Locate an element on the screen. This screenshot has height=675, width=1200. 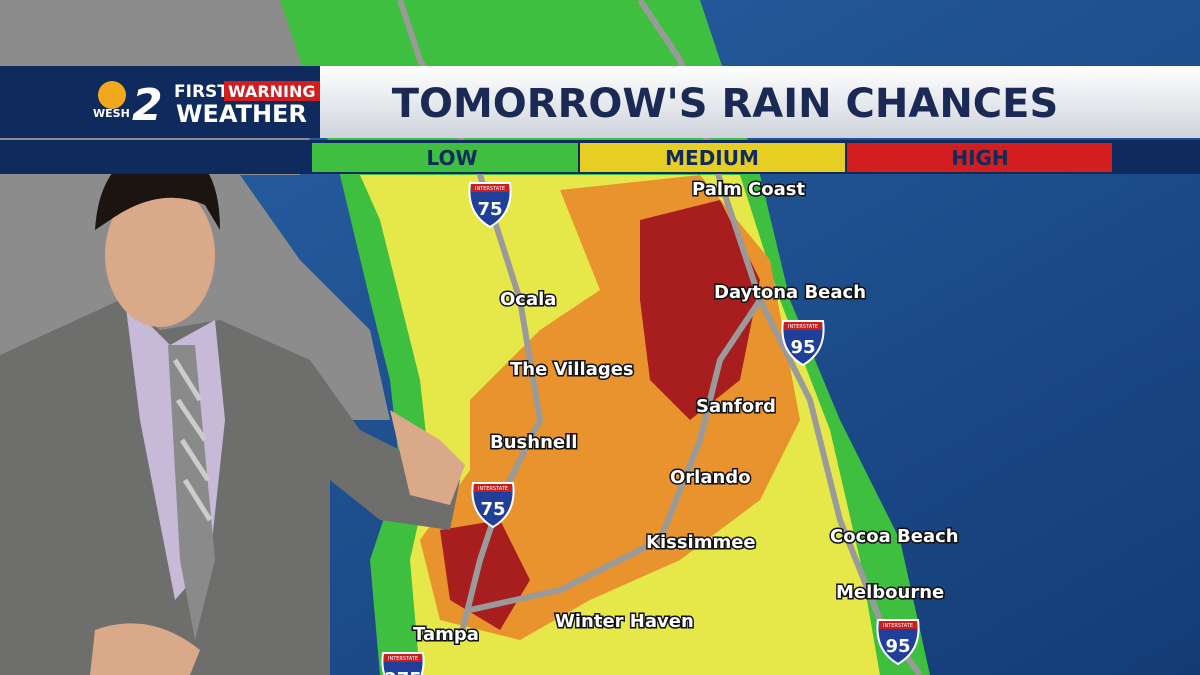
logo-panel is located at coordinates (165, 102).